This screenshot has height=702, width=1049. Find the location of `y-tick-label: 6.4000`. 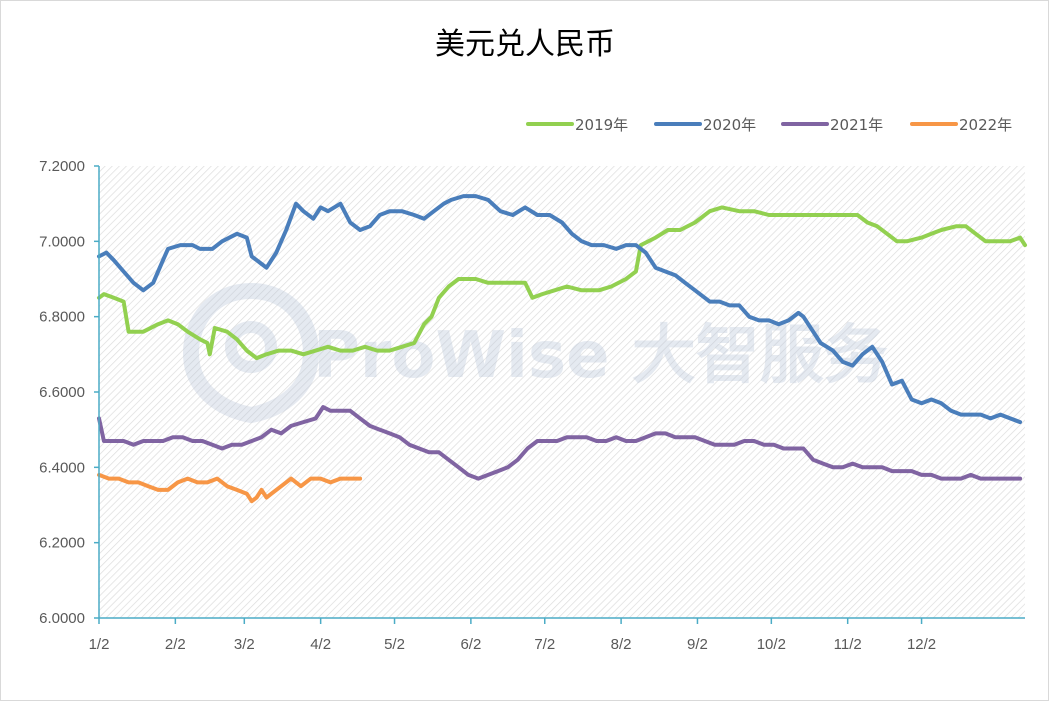

y-tick-label: 6.4000 is located at coordinates (62, 467).